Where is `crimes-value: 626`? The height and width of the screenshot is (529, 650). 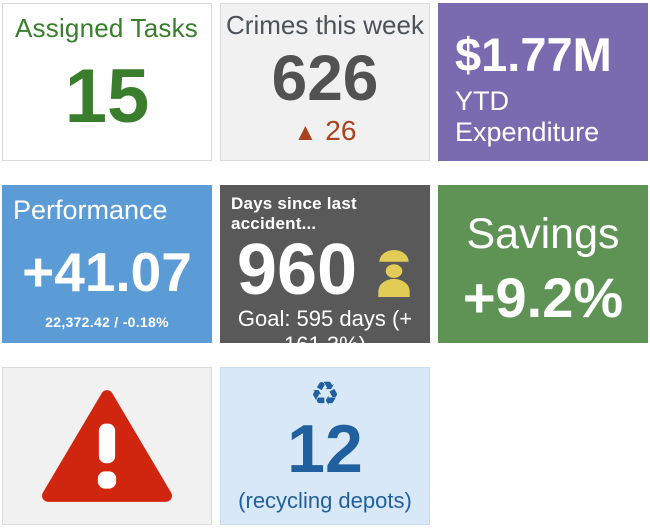
crimes-value: 626 is located at coordinates (325, 78).